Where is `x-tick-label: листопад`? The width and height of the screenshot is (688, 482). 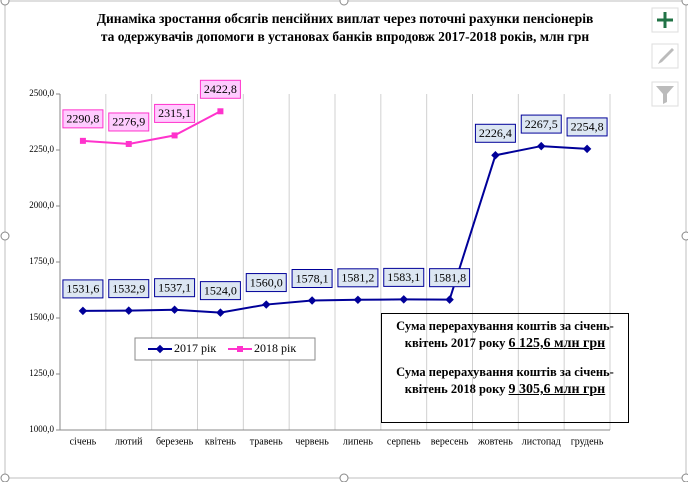
x-tick-label: листопад is located at coordinates (541, 441).